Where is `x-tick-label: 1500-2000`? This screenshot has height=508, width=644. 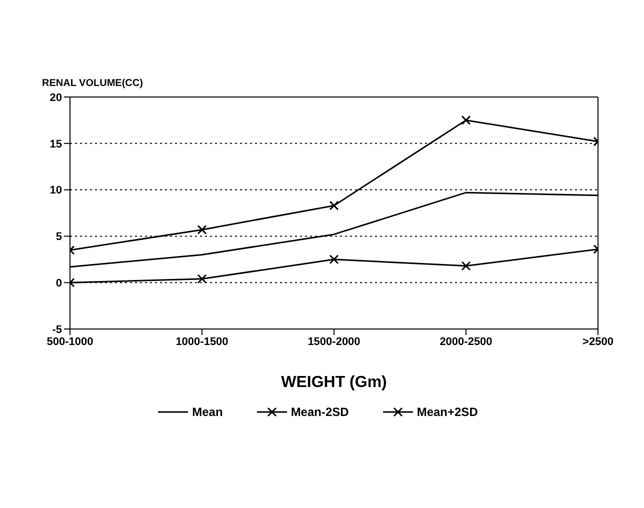 x-tick-label: 1500-2000 is located at coordinates (334, 342).